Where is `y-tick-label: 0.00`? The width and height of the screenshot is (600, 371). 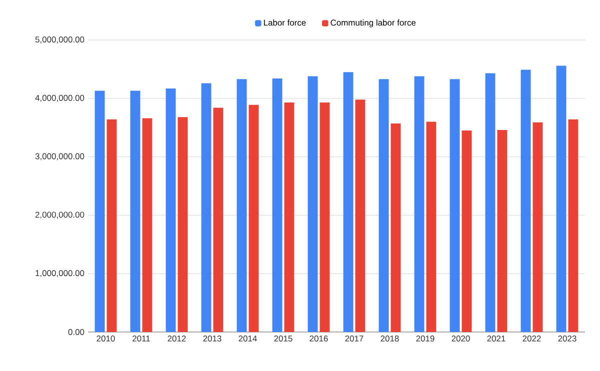 y-tick-label: 0.00 is located at coordinates (76, 332).